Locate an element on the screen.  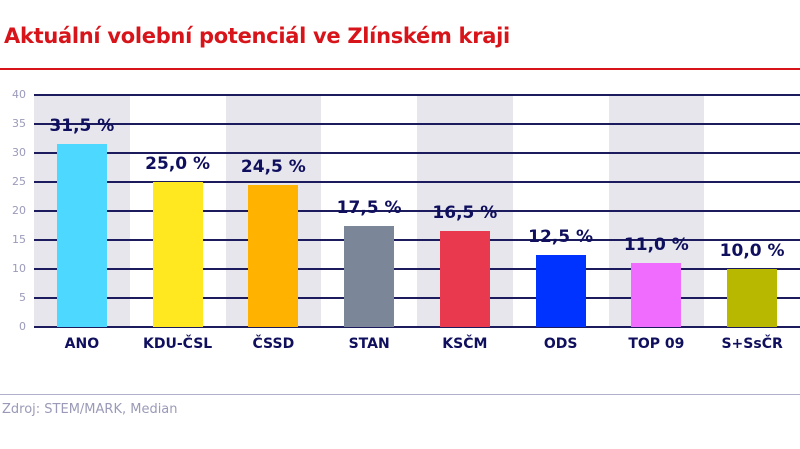
bar-stan is located at coordinates (369, 276).